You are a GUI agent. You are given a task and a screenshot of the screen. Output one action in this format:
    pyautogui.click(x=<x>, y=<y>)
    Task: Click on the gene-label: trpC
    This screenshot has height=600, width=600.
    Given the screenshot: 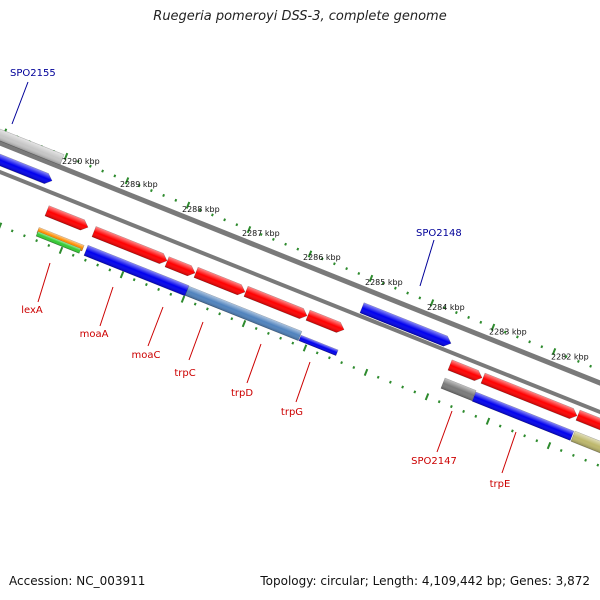 What is the action you would take?
    pyautogui.click(x=184, y=373)
    